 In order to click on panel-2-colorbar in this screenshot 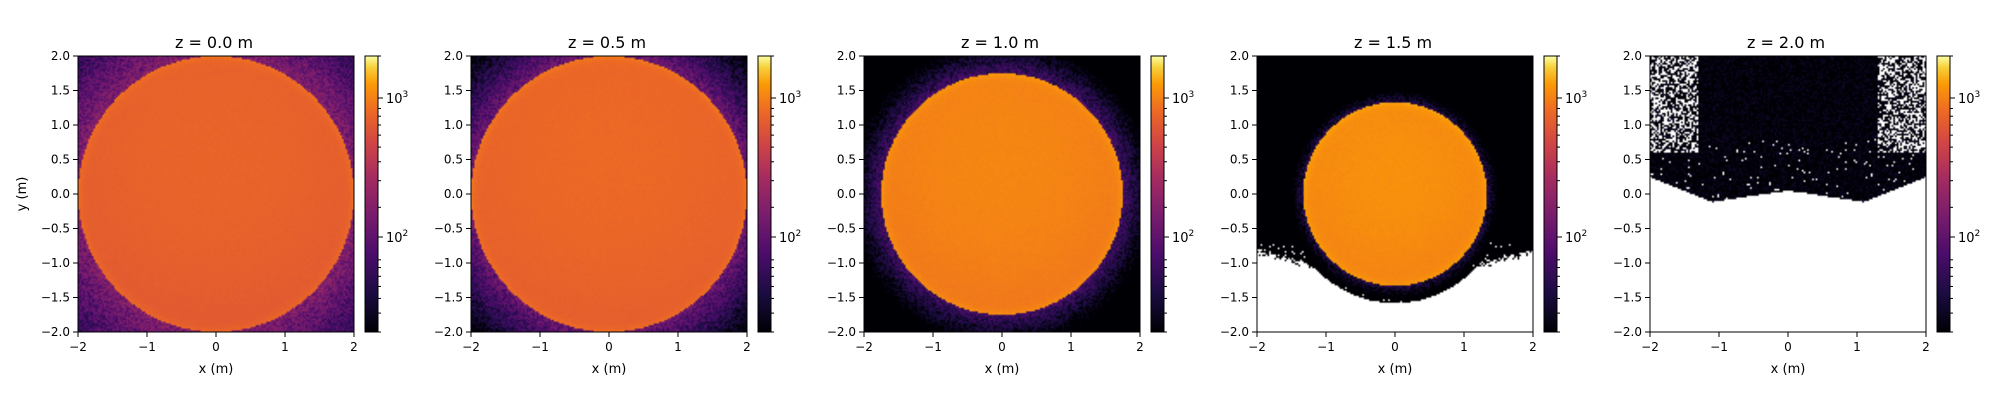, I will do `click(764, 194)`.